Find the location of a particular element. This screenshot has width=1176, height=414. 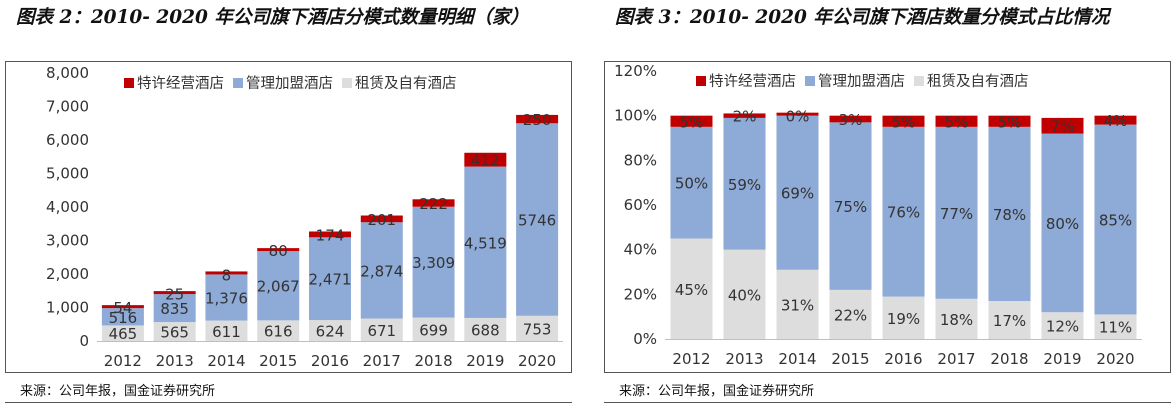

data-label: 671 is located at coordinates (381, 331).